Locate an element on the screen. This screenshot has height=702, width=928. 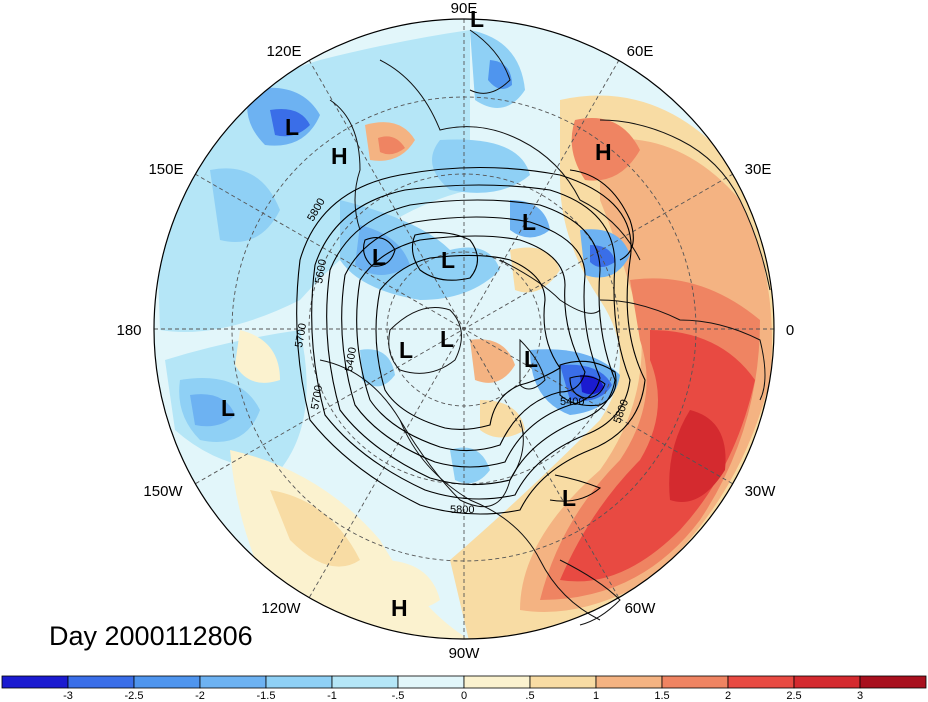
lon-label-0: 0 is located at coordinates (790, 330).